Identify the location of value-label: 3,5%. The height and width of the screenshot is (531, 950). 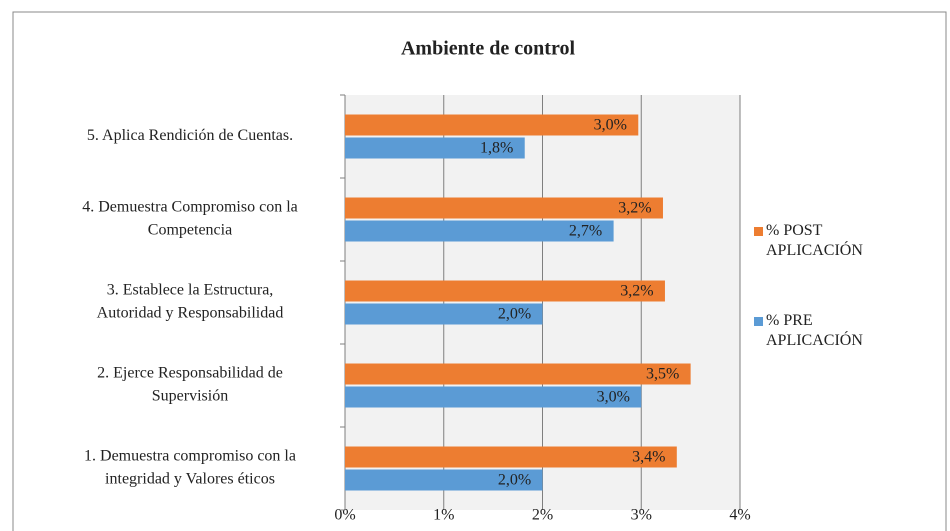
(662, 374).